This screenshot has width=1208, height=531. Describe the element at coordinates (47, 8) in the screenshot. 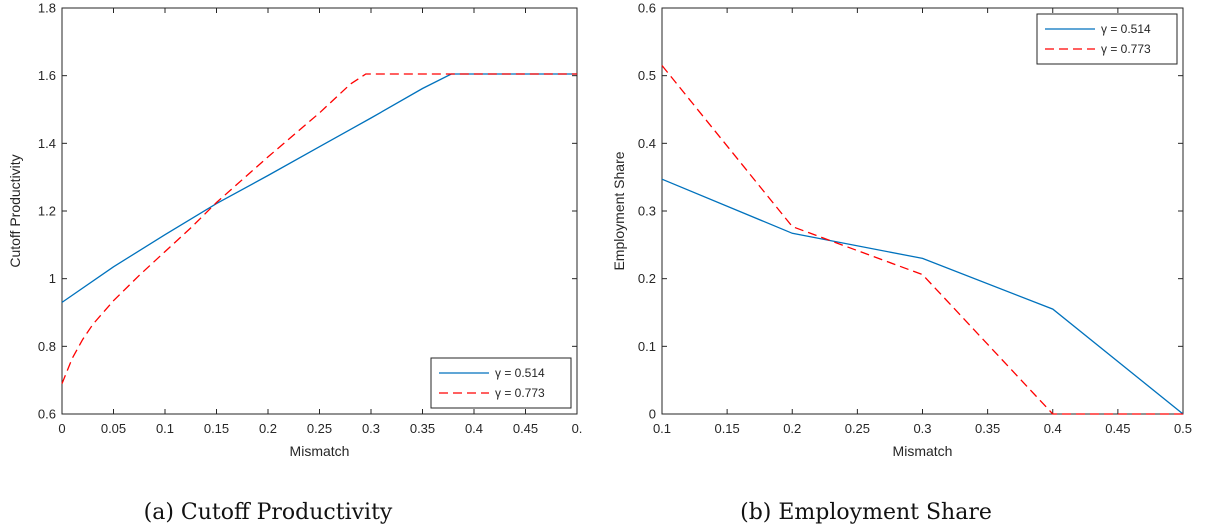

I see `y-tick-label: 1.8` at that location.